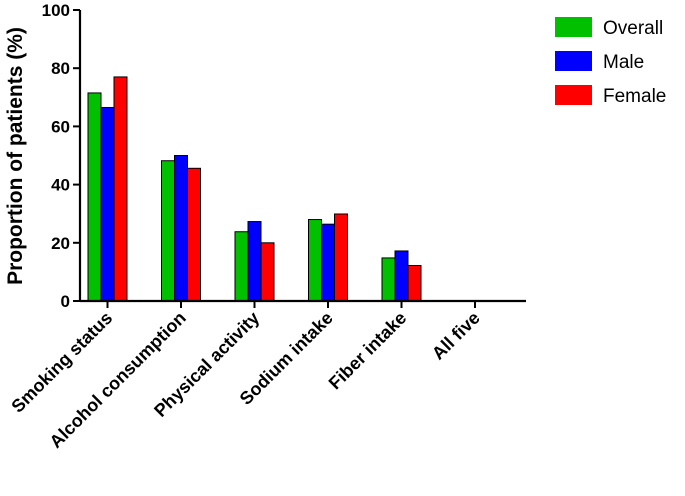 The height and width of the screenshot is (496, 685). Describe the element at coordinates (633, 28) in the screenshot. I see `legend-label-overall: Overall` at that location.